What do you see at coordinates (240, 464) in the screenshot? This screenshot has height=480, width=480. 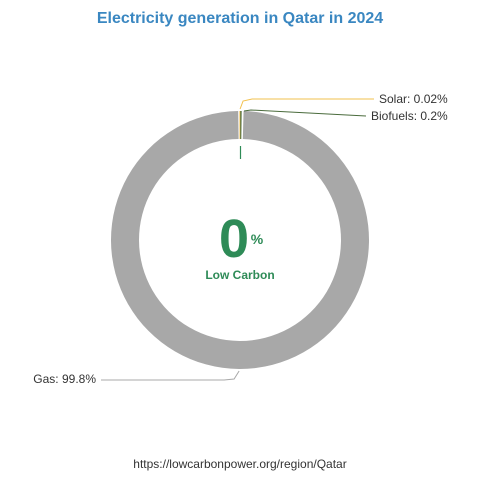 I see `source-url: https://lowcarbonpower.org/region/Qatar` at bounding box center [240, 464].